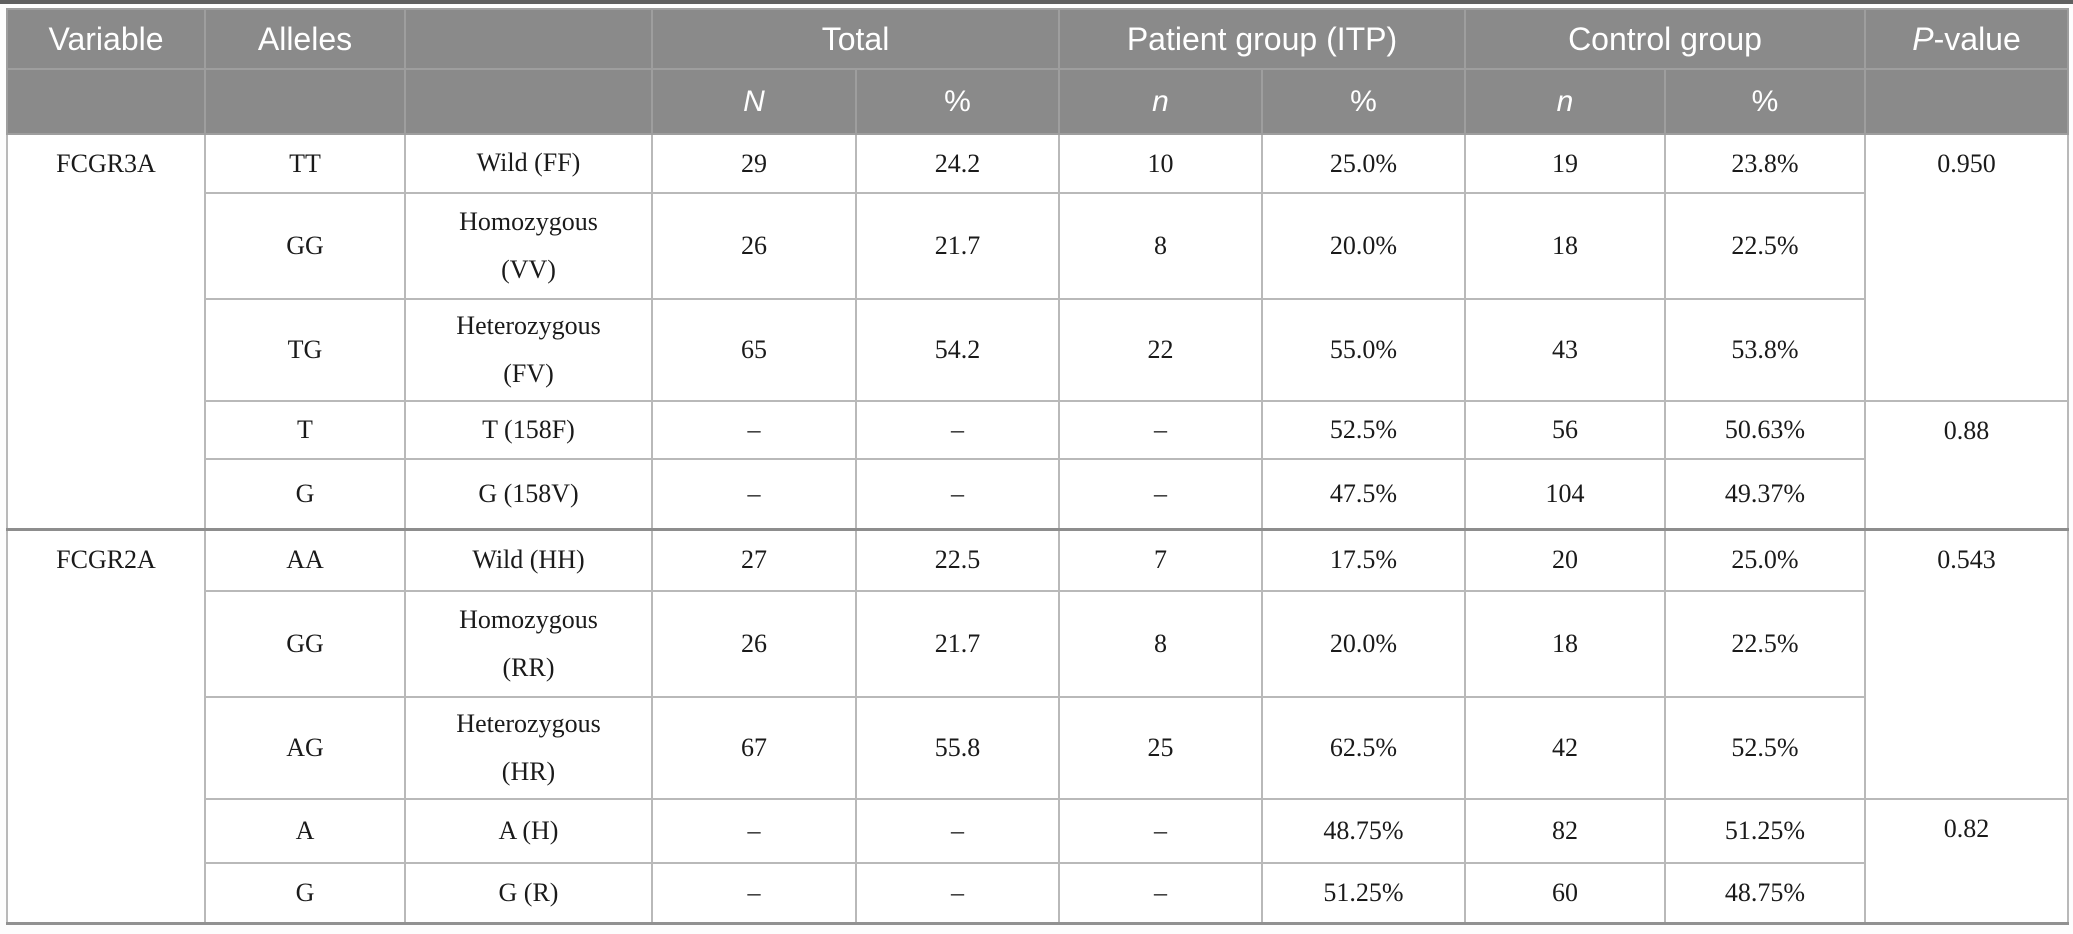  Describe the element at coordinates (1967, 267) in the screenshot. I see `p-value-cell: 0.950` at that location.